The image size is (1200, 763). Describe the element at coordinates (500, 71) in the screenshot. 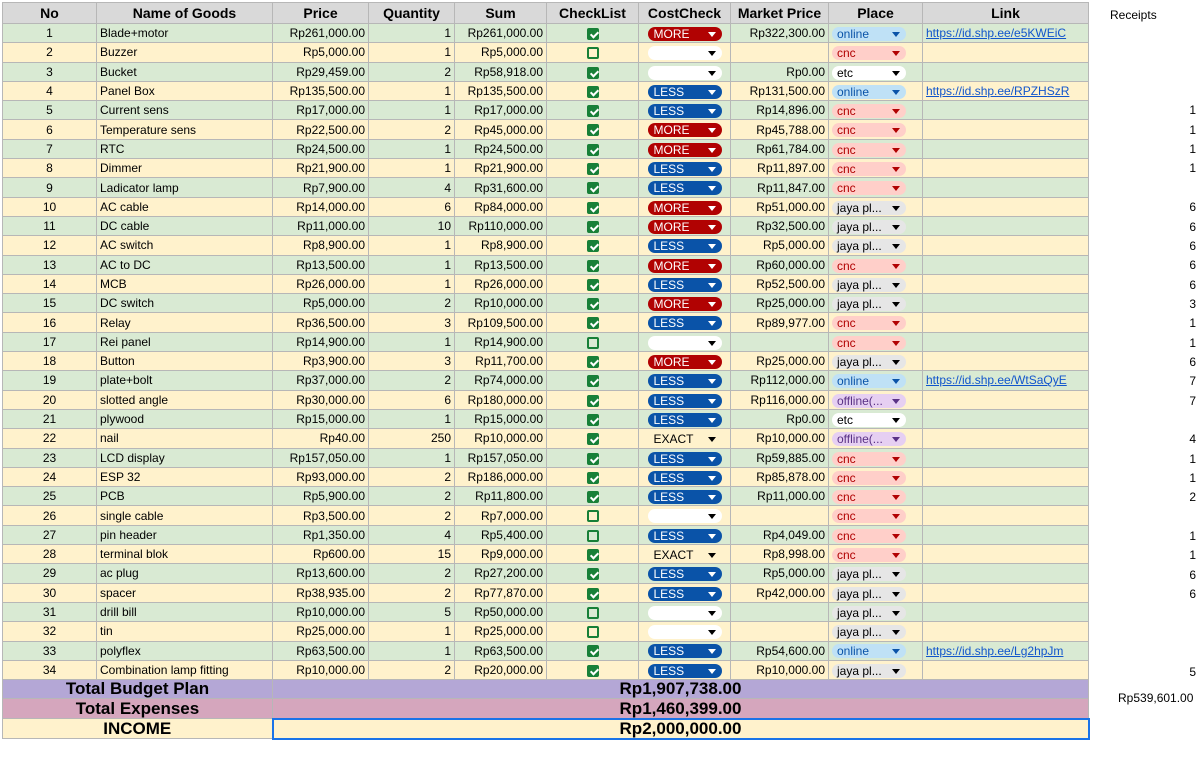

I see `cell-sum: Rp58,918.00` at that location.